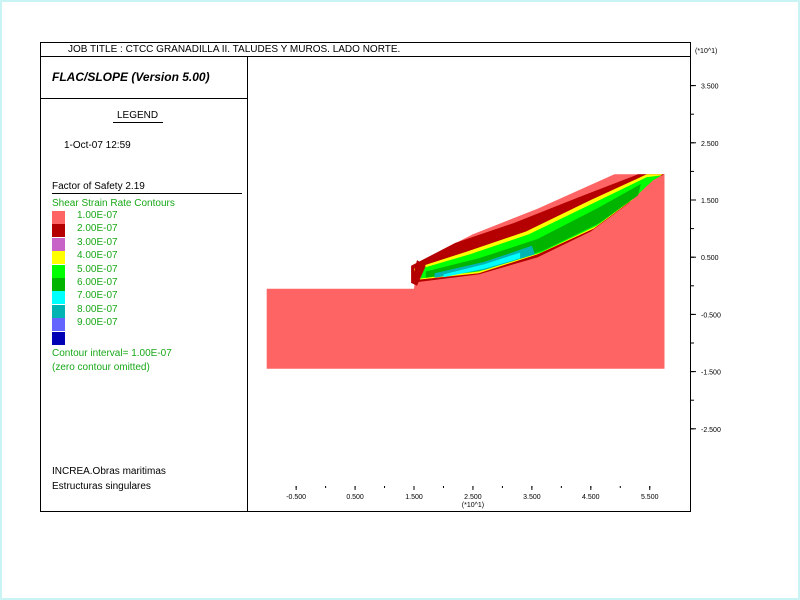 This screenshot has width=800, height=600. Describe the element at coordinates (296, 497) in the screenshot. I see `x-tick-label: -0.500` at that location.